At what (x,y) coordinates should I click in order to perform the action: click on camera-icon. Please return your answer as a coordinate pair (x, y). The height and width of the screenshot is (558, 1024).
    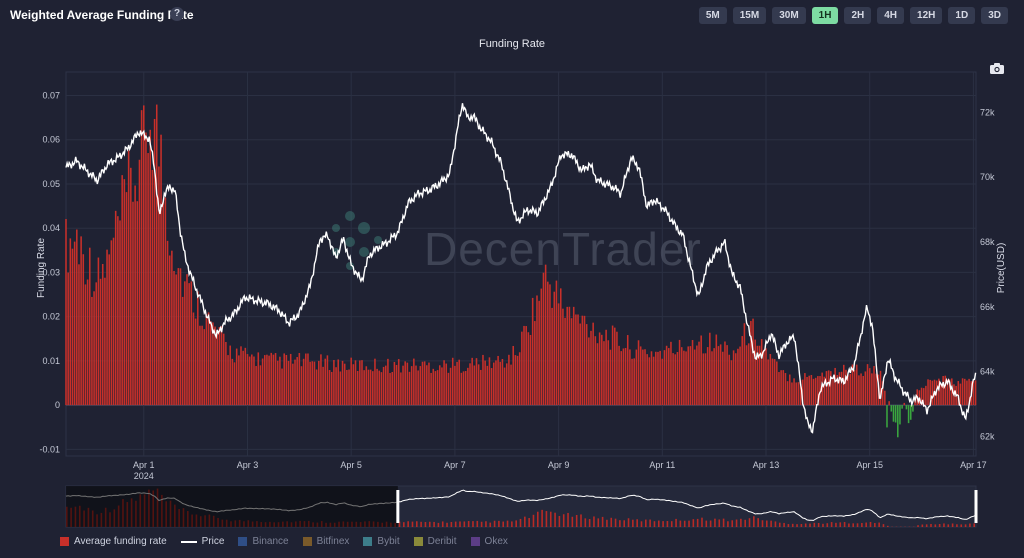
    Looking at the image, I should click on (997, 68).